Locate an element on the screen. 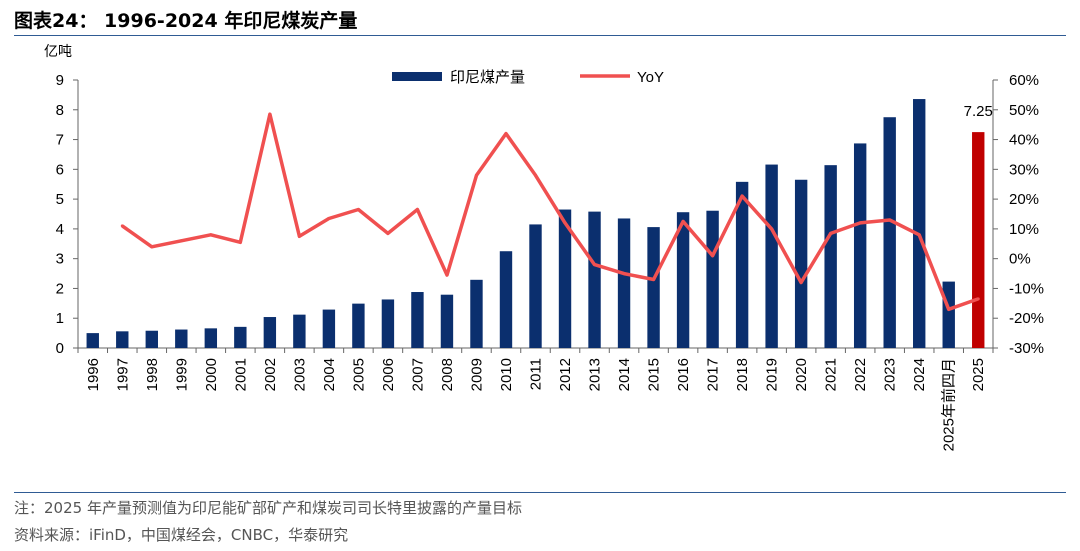 This screenshot has width=1080, height=551. bar-2025年前四月 is located at coordinates (948, 314).